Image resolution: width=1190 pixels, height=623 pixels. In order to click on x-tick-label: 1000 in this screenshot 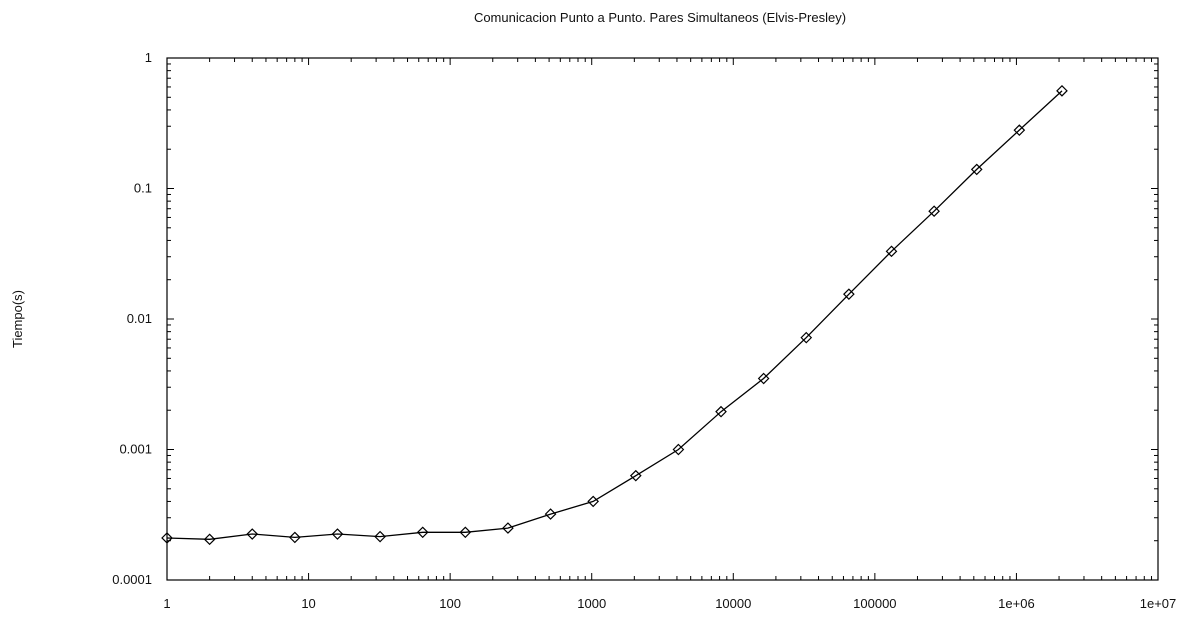, I will do `click(591, 603)`.